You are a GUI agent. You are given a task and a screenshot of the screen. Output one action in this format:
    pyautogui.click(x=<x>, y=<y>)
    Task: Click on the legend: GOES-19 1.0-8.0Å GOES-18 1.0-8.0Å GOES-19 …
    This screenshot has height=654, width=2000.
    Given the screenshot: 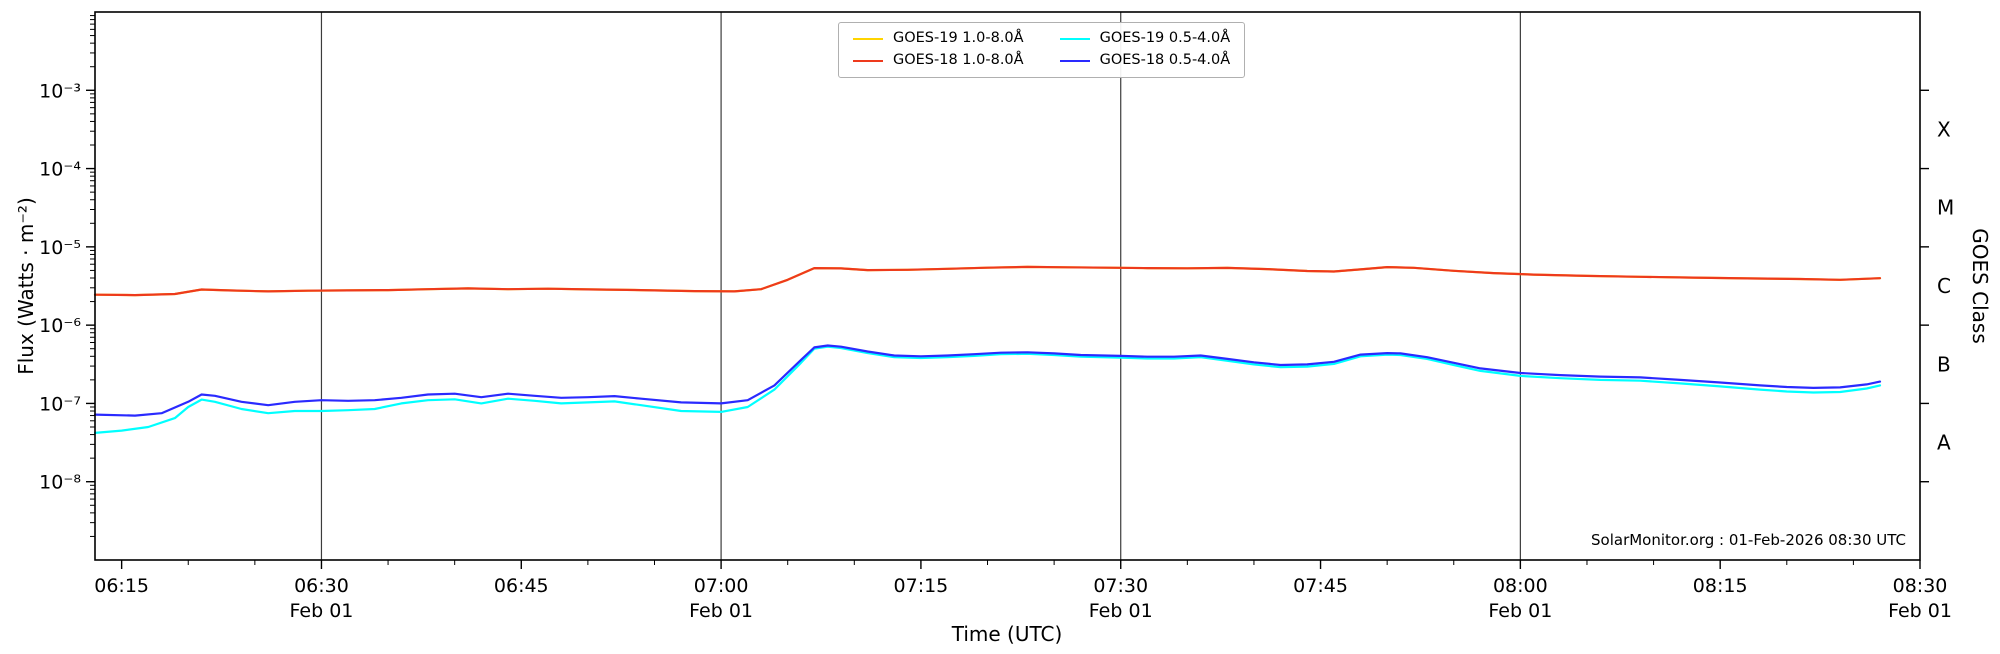 What is the action you would take?
    pyautogui.click(x=1042, y=50)
    